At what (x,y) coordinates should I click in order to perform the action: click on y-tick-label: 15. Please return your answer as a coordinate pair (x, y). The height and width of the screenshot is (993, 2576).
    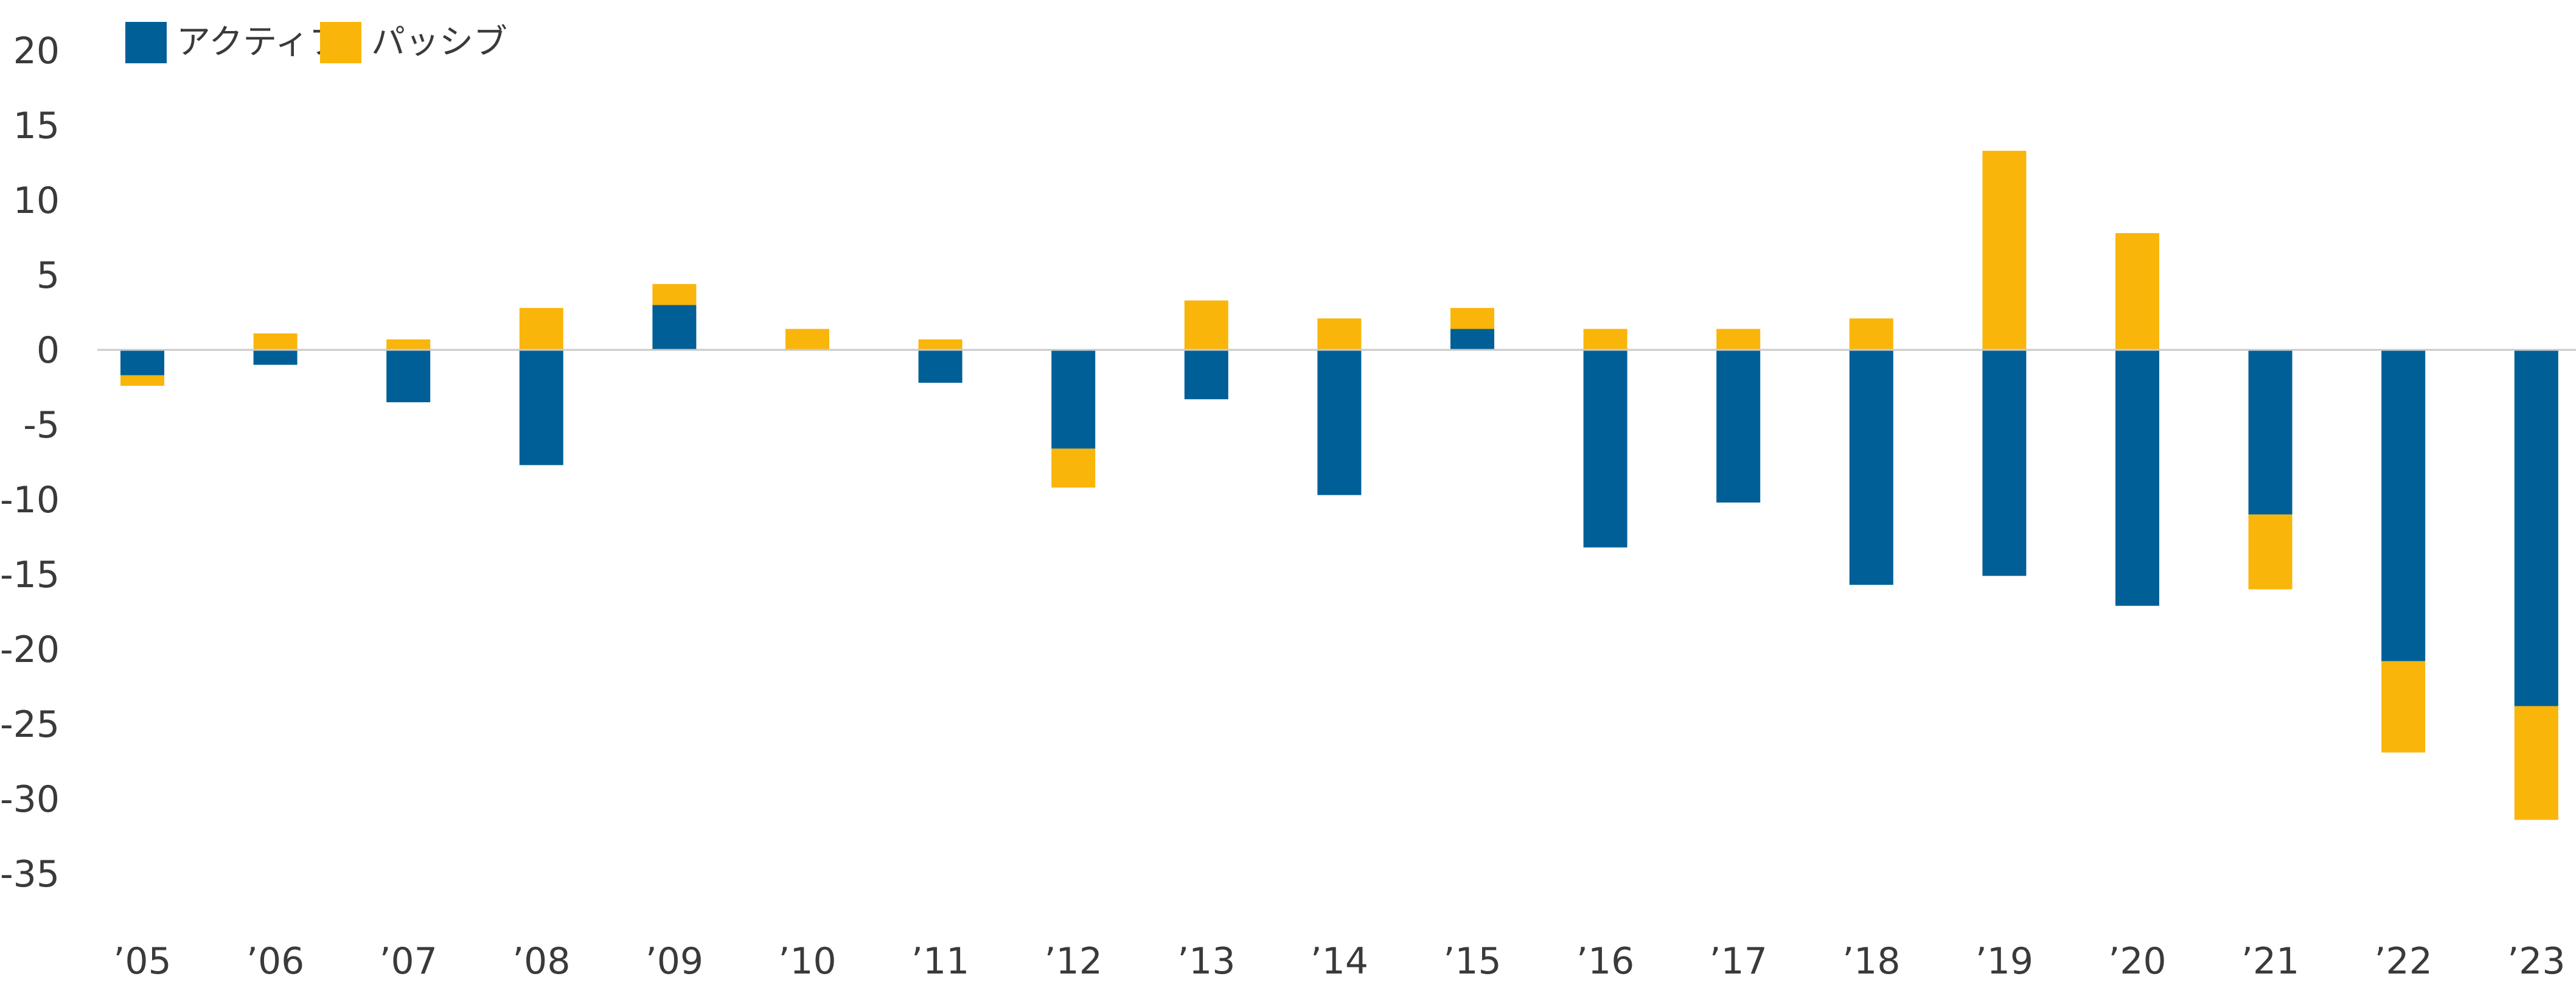
    Looking at the image, I should click on (36, 126).